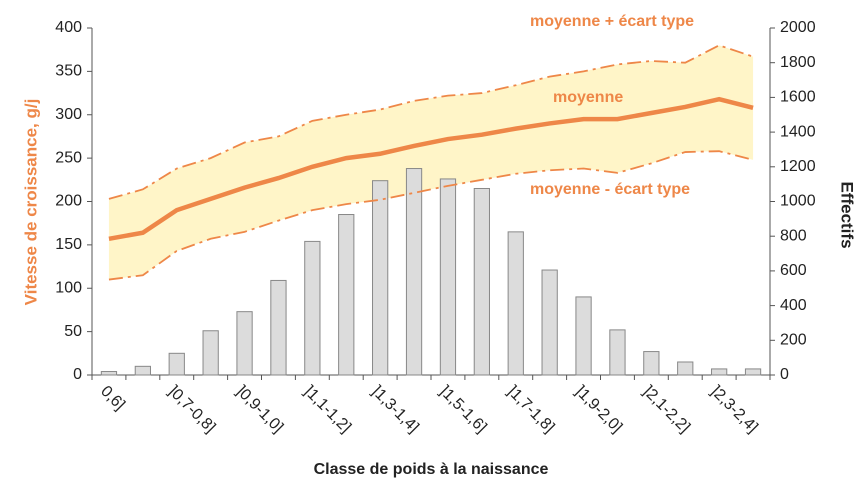  What do you see at coordinates (793, 305) in the screenshot?
I see `y2-tick-label: 400` at bounding box center [793, 305].